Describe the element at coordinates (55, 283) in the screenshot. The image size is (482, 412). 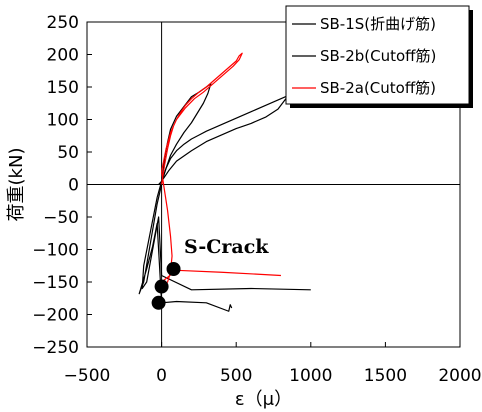
I see `y-tick-label: −150` at that location.